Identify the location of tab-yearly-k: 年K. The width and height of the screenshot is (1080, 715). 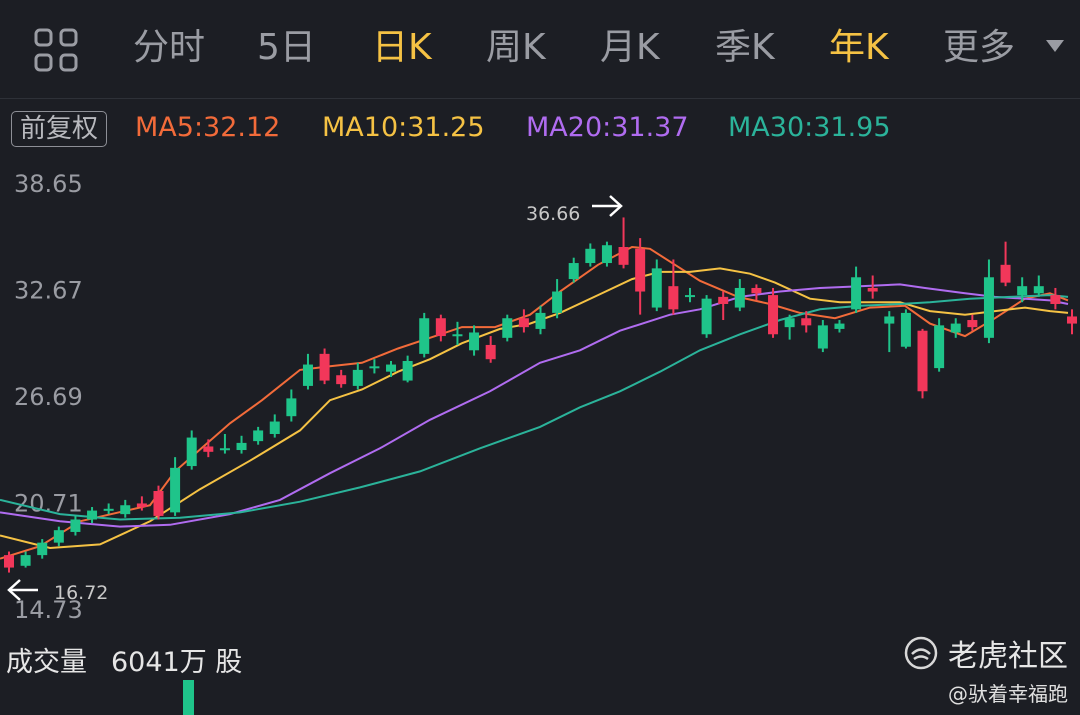
(859, 47).